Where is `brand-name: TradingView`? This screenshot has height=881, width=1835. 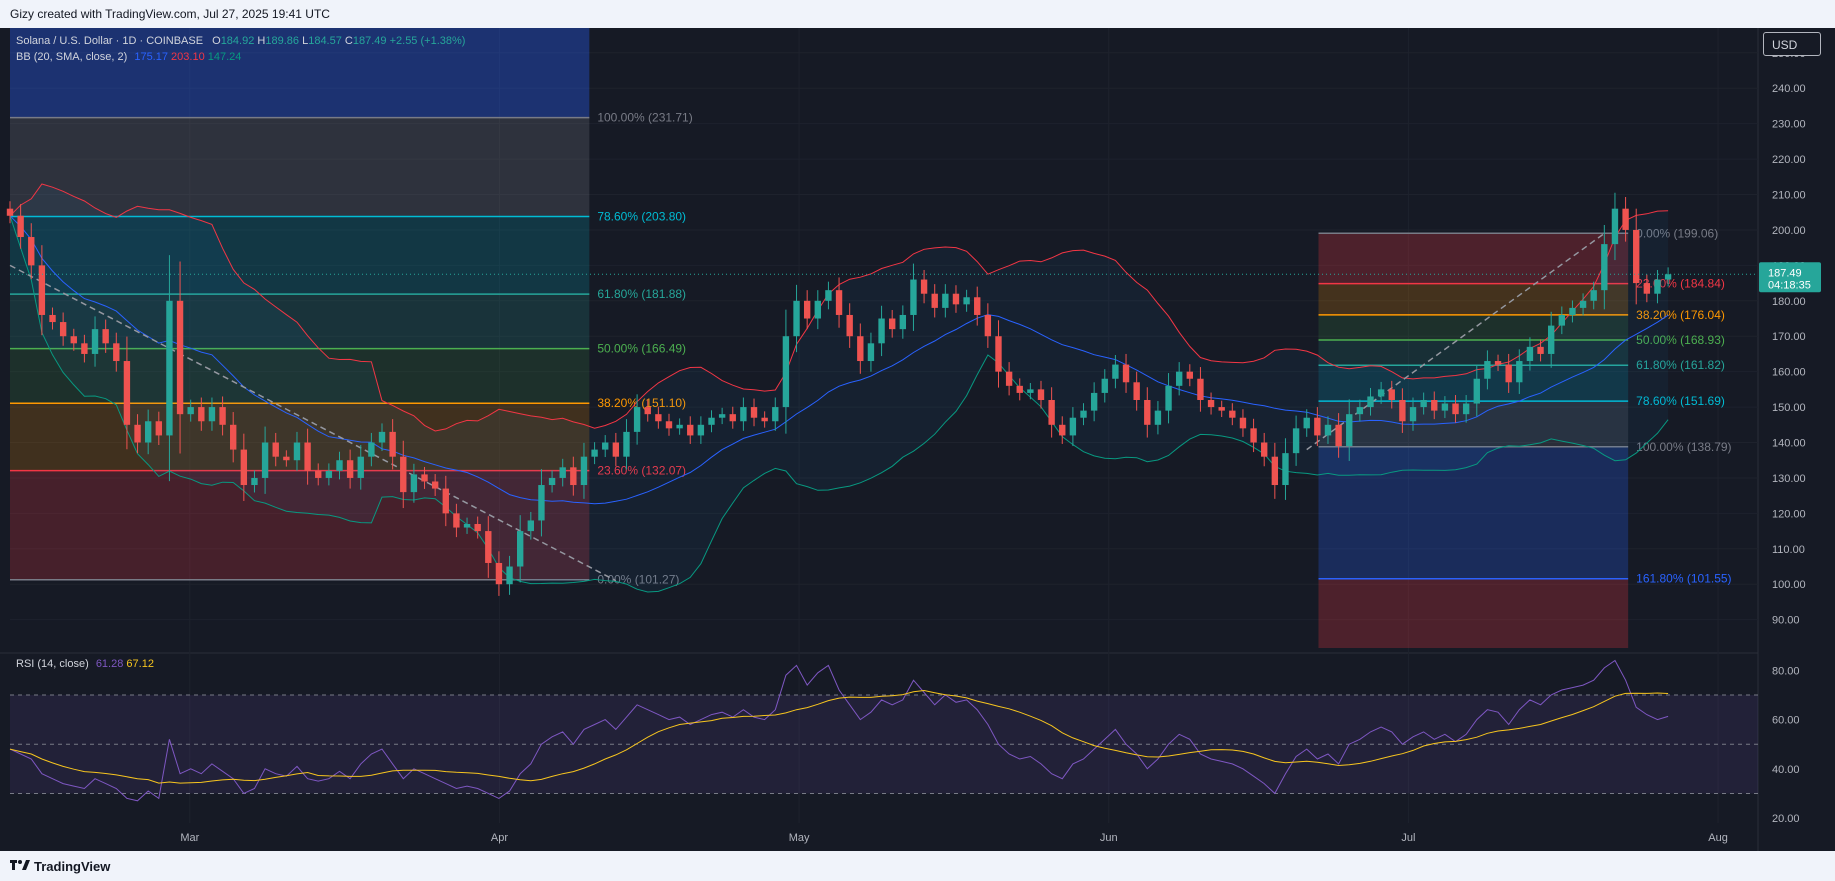 brand-name: TradingView is located at coordinates (72, 866).